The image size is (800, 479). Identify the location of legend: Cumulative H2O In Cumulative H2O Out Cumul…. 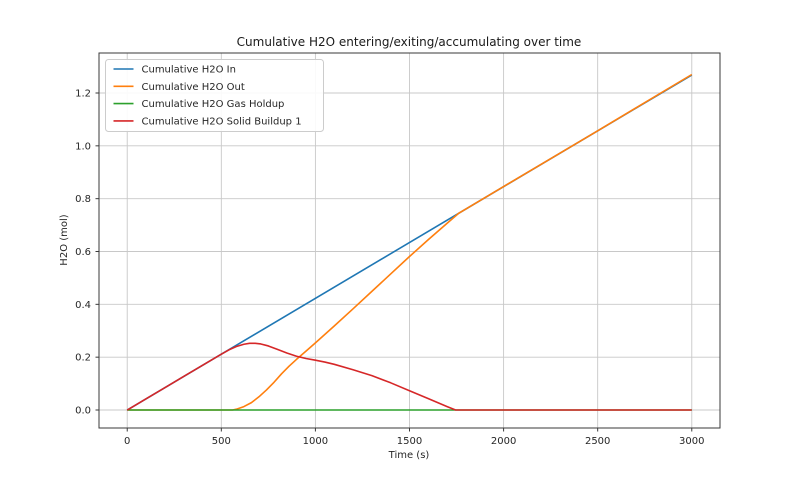
(214, 95).